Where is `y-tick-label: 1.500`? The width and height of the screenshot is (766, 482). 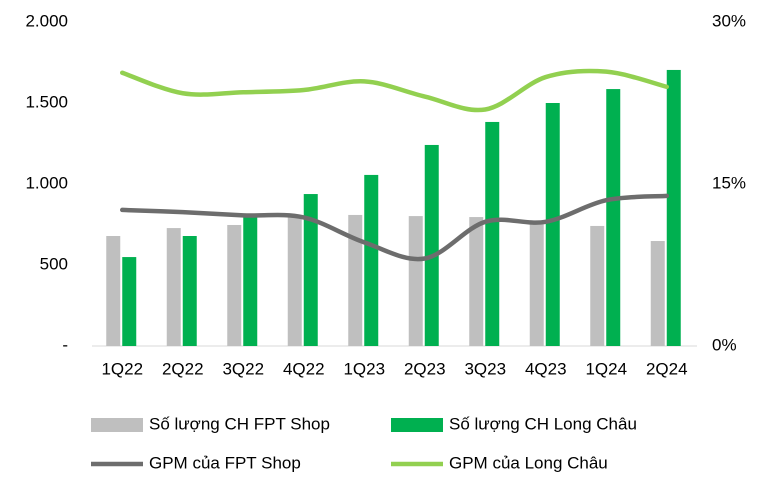 y-tick-label: 1.500 is located at coordinates (46, 101).